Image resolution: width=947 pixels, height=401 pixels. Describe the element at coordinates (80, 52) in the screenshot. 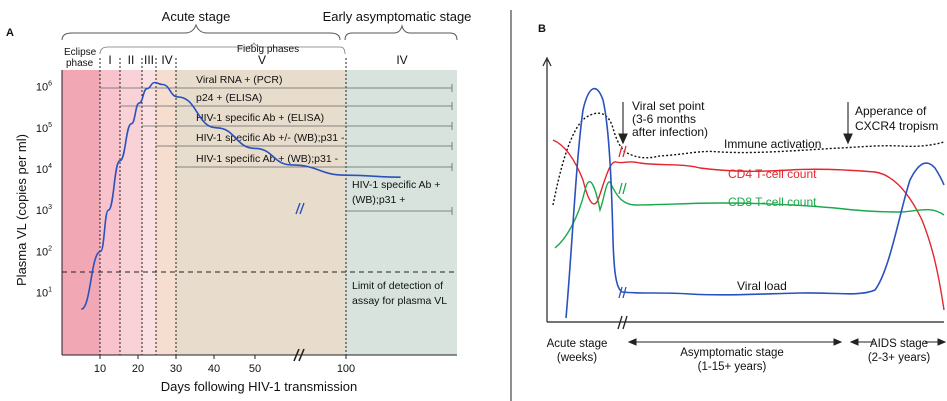

I see `eclipse-label: Eclipse` at that location.